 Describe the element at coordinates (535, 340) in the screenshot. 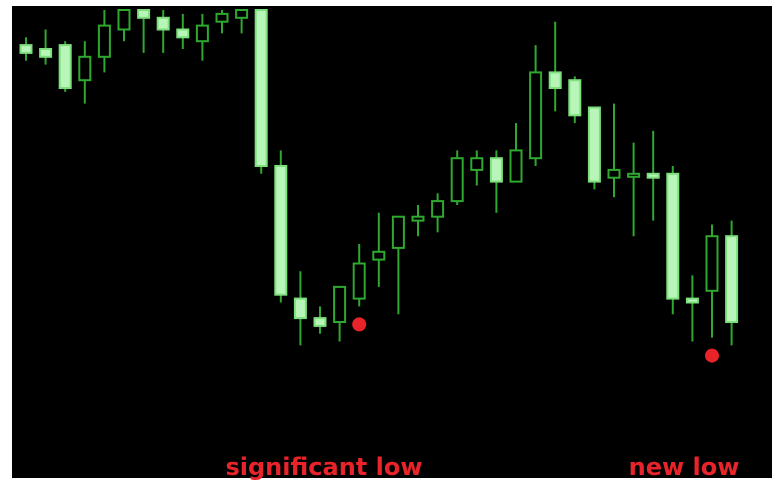

I see `markers-layer` at that location.